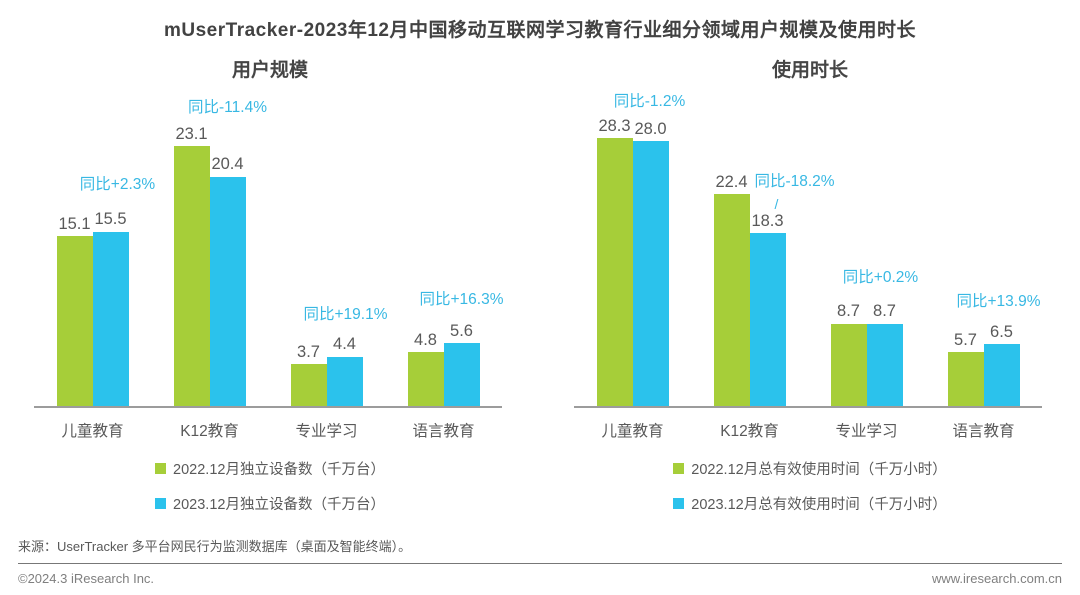 The width and height of the screenshot is (1080, 595). Describe the element at coordinates (819, 470) in the screenshot. I see `legend-label: 2022.12月总有效使用时间（千万小时）` at that location.